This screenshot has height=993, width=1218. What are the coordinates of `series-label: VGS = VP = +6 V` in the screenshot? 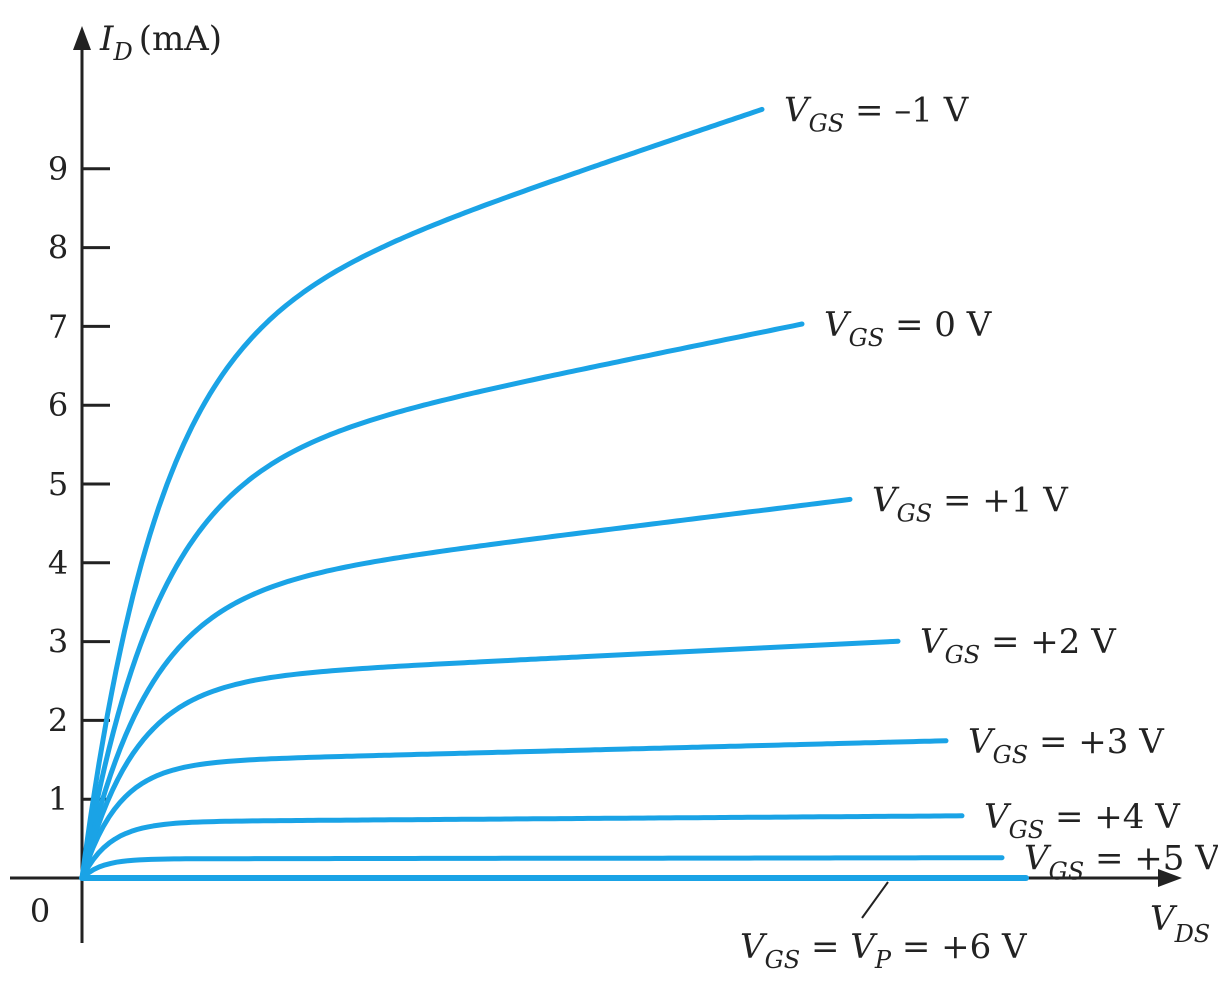 It's located at (884, 950).